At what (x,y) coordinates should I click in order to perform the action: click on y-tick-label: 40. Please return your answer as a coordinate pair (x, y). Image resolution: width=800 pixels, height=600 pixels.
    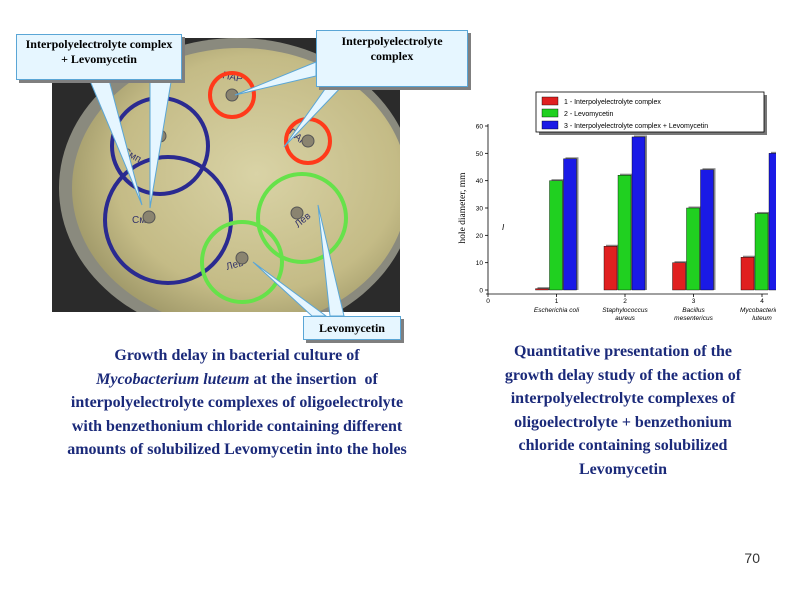
    Looking at the image, I should click on (480, 181).